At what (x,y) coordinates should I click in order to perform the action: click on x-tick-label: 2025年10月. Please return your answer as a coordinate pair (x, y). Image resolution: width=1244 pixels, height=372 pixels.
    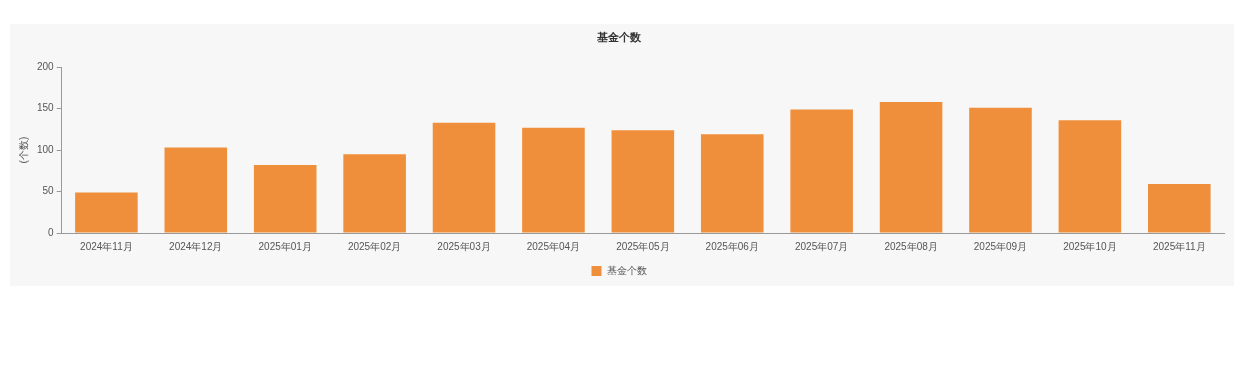
    Looking at the image, I should click on (1090, 246).